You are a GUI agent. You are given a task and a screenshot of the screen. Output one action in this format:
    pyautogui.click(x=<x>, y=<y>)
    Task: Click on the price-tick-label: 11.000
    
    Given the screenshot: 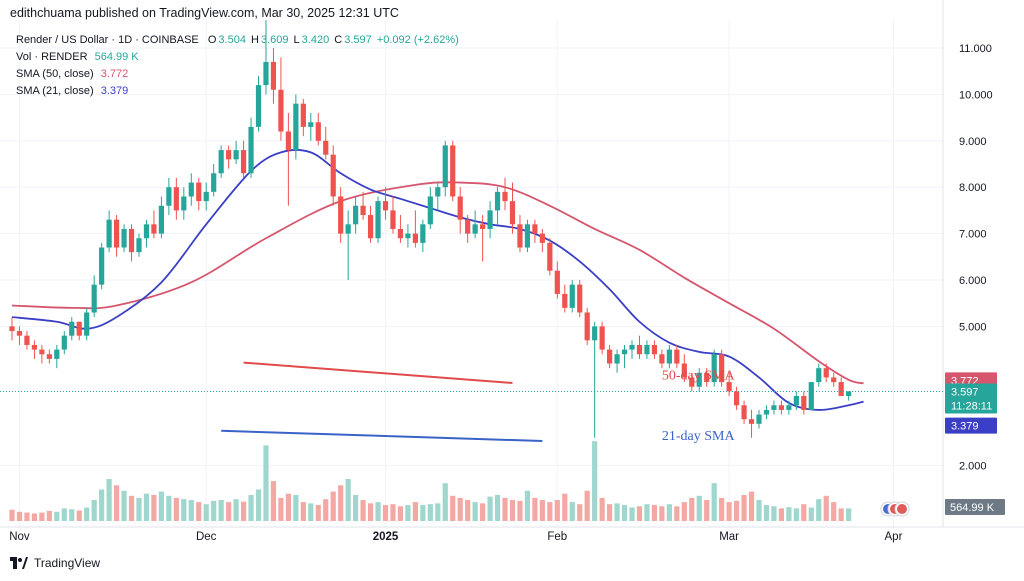 What is the action you would take?
    pyautogui.click(x=975, y=49)
    